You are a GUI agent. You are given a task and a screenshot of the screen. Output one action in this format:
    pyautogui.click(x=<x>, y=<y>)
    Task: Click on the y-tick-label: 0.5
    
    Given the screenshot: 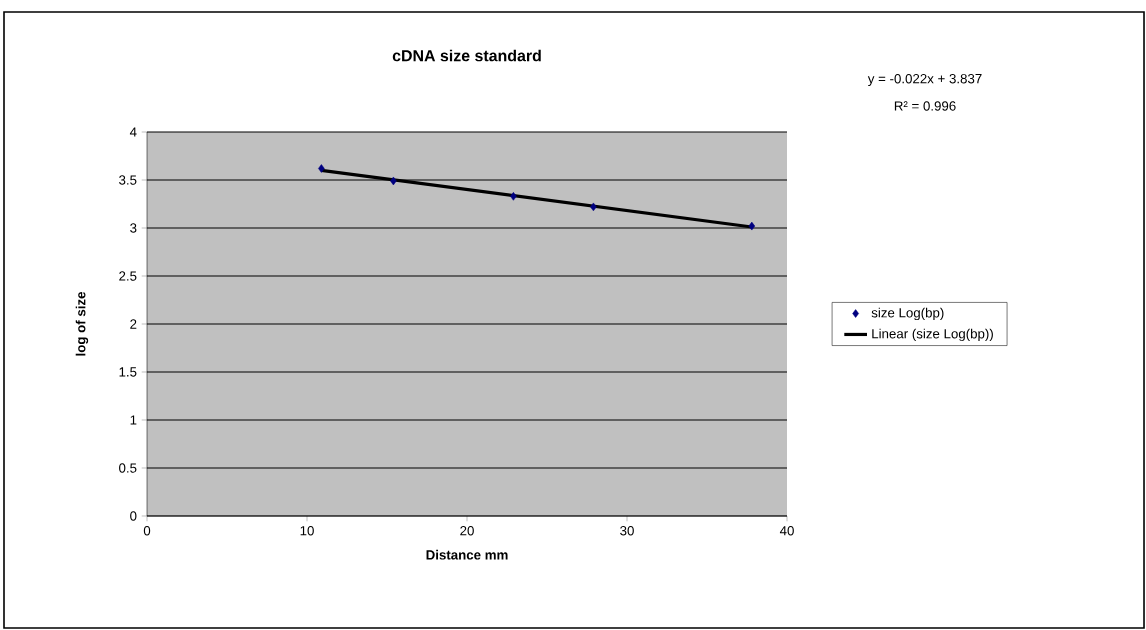 What is the action you would take?
    pyautogui.click(x=128, y=468)
    